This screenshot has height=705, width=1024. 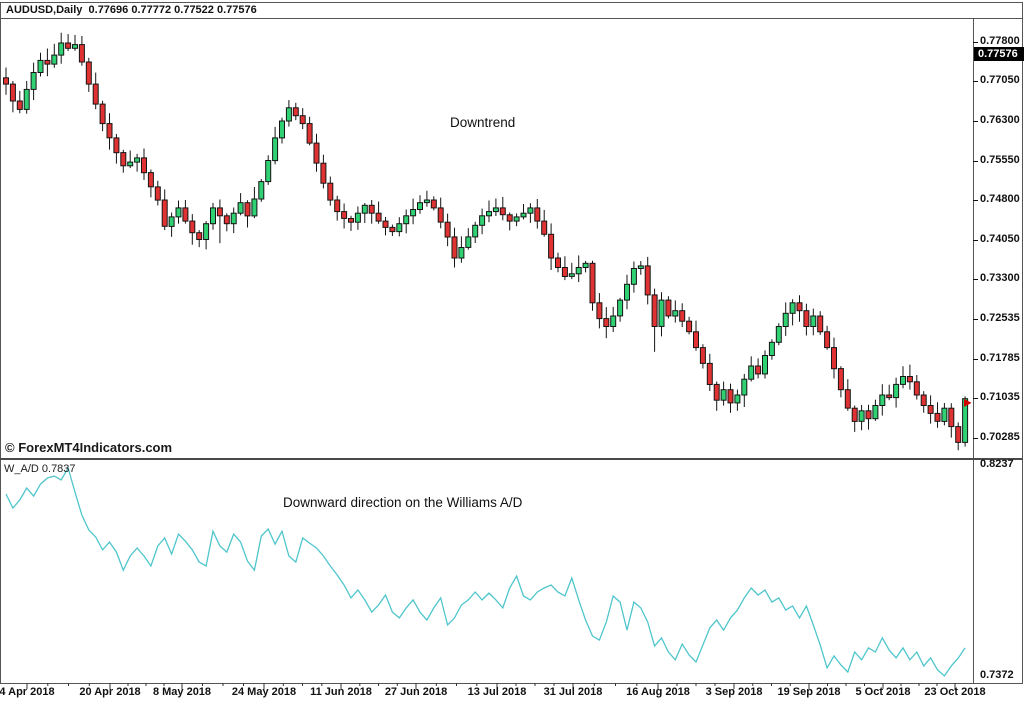 What do you see at coordinates (1000, 436) in the screenshot?
I see `price-axis-label: 0.70285` at bounding box center [1000, 436].